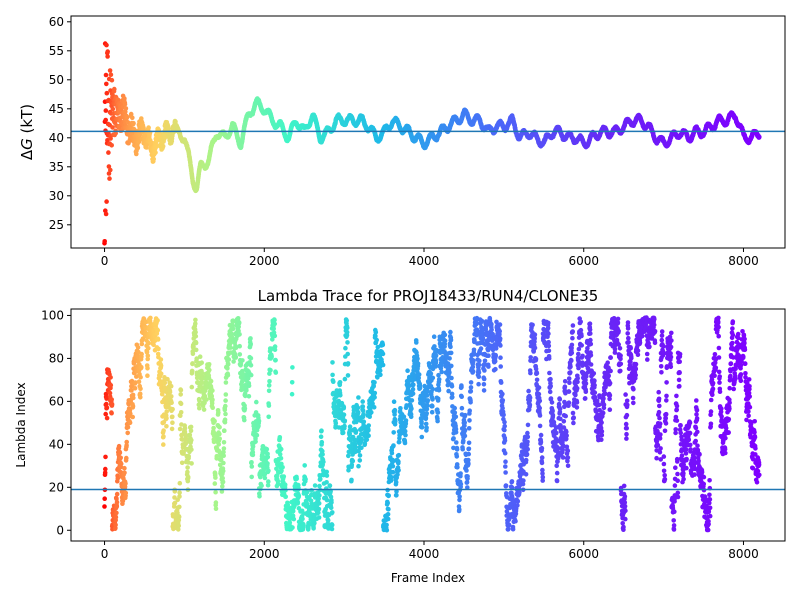 The image size is (800, 600). What do you see at coordinates (105, 261) in the screenshot?
I see `x-tick-label: 0` at bounding box center [105, 261].